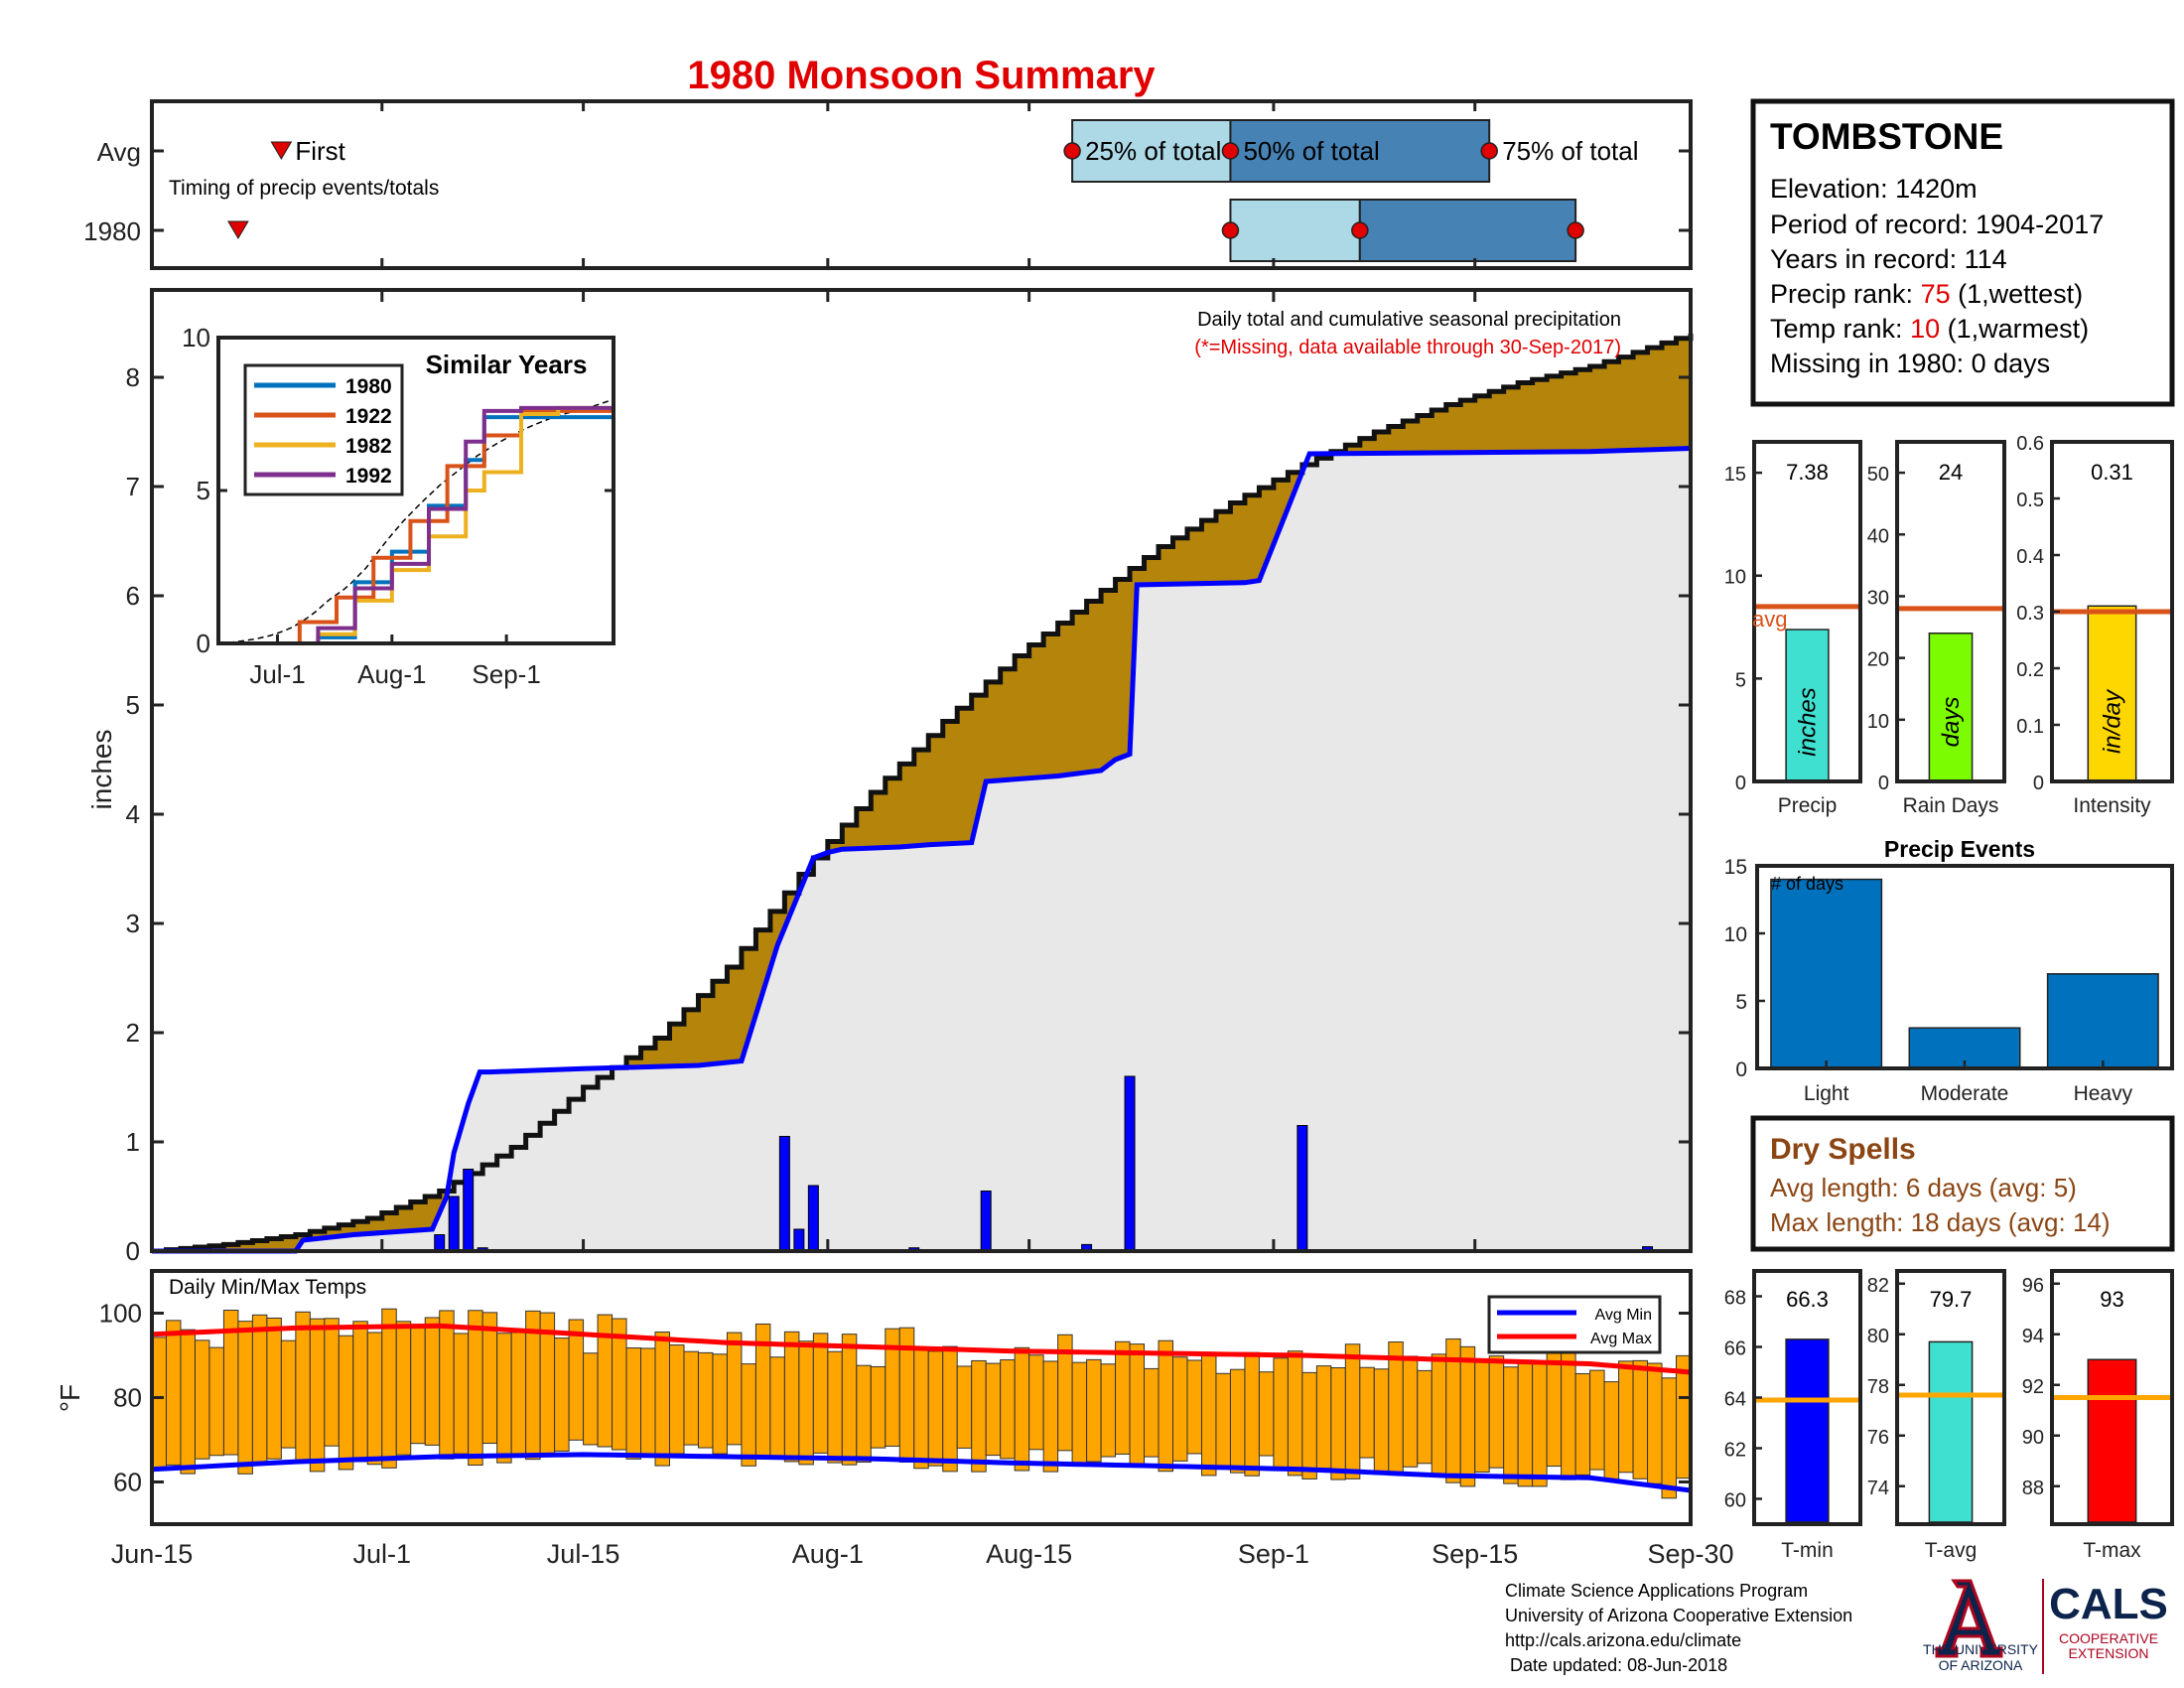  What do you see at coordinates (1574, 1324) in the screenshot?
I see `temps-legend-box` at bounding box center [1574, 1324].